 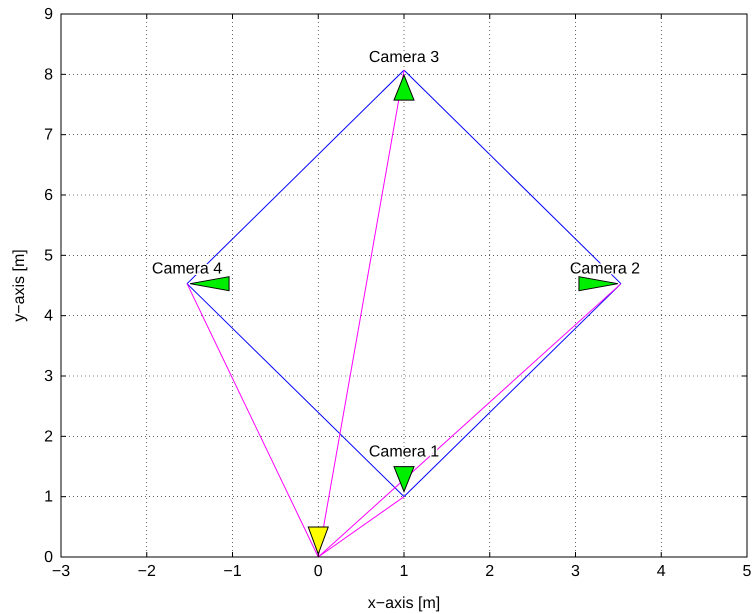 I want to click on y-tick-label: 9, so click(x=49, y=14).